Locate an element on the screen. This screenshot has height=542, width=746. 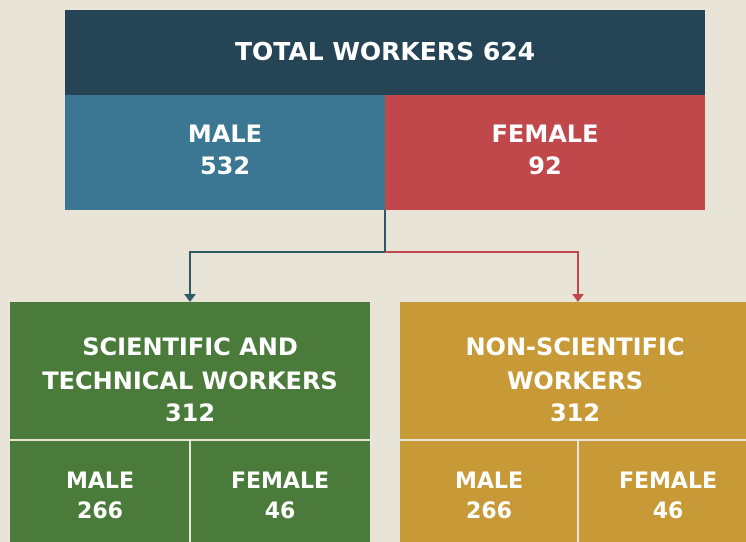
arrow-left is located at coordinates (190, 298).